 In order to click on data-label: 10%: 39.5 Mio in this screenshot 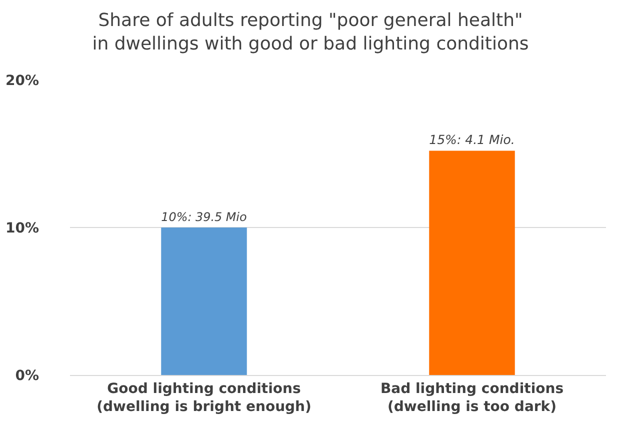, I will do `click(204, 217)`.